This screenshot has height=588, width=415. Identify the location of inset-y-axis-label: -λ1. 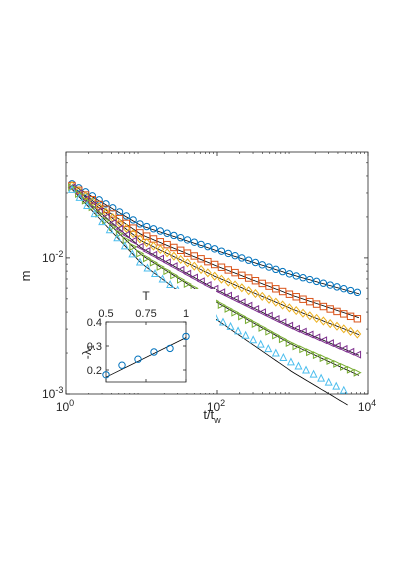
(88, 351).